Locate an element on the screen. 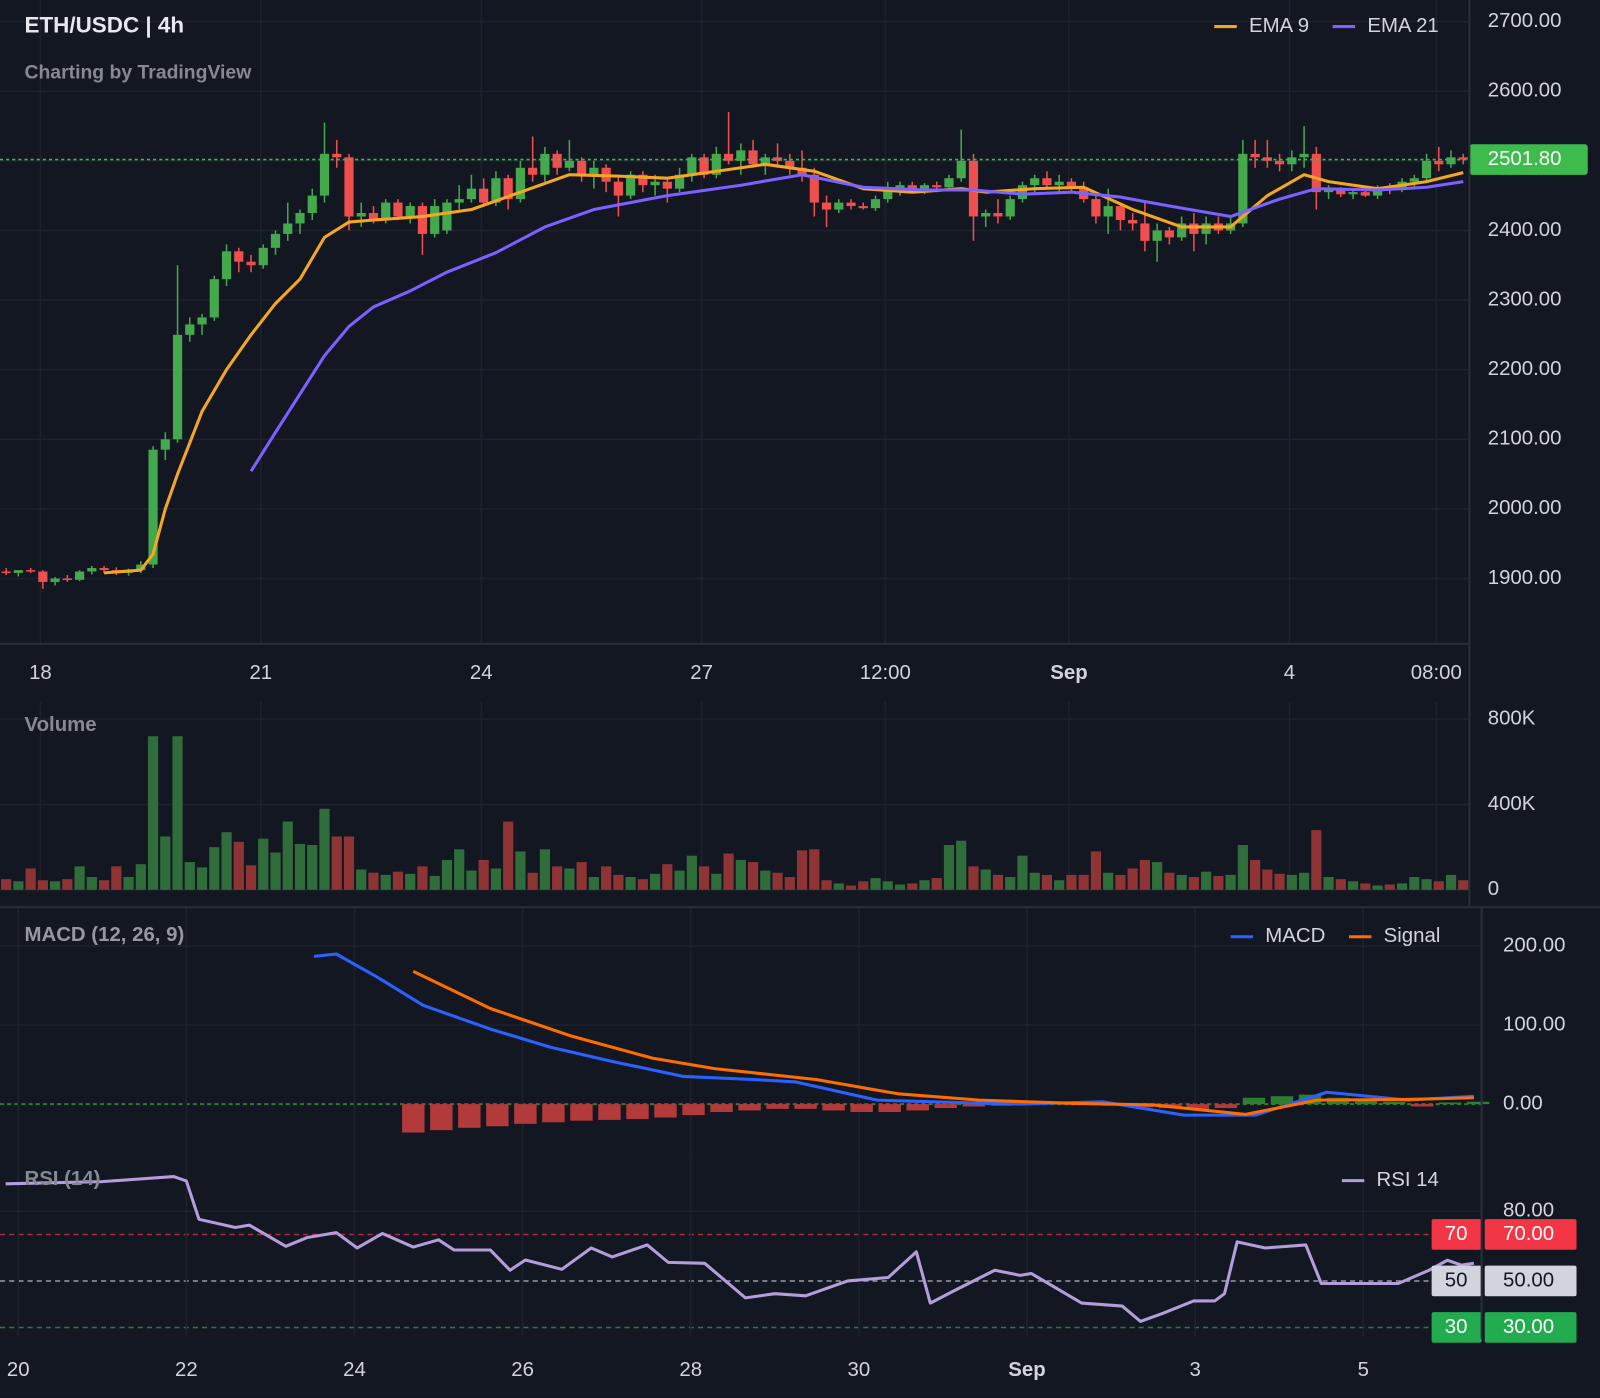  x-tick-label: Sep is located at coordinates (1026, 1370).